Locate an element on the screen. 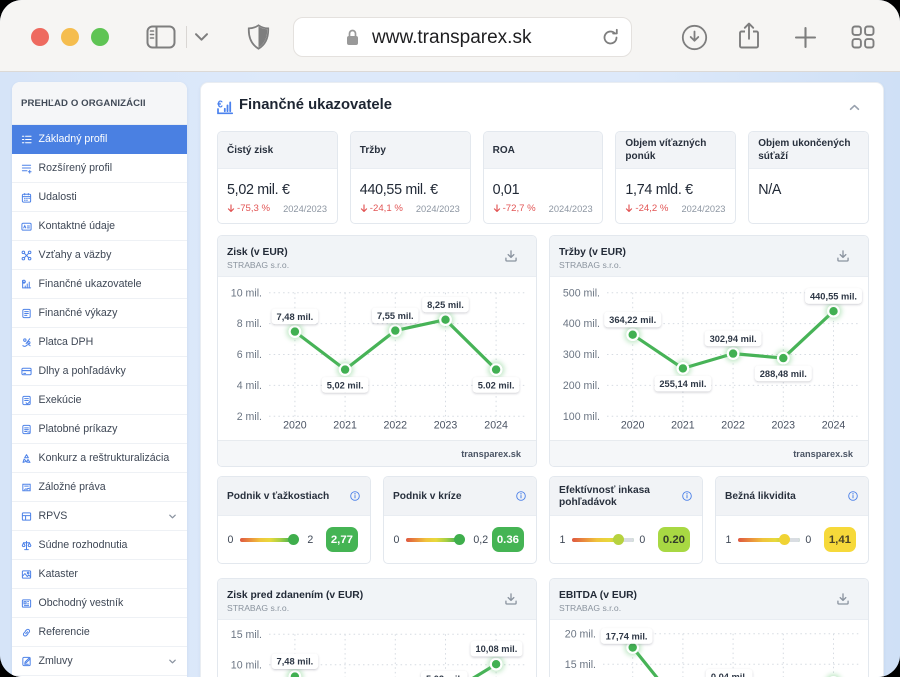 The image size is (900, 677). svg-text: 7,55 mil. is located at coordinates (395, 316).